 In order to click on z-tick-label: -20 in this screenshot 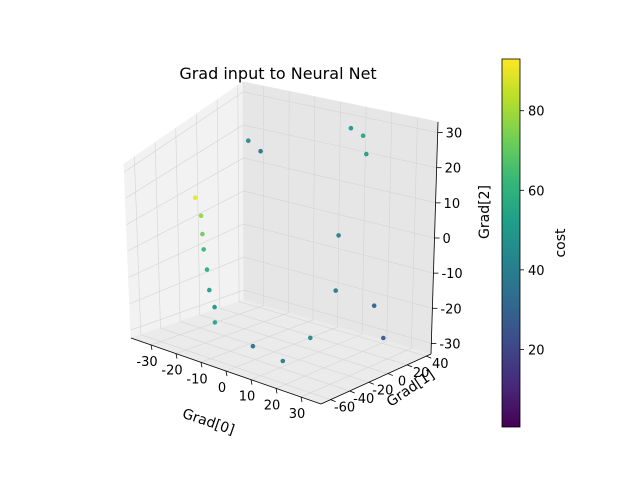, I will do `click(450, 309)`.